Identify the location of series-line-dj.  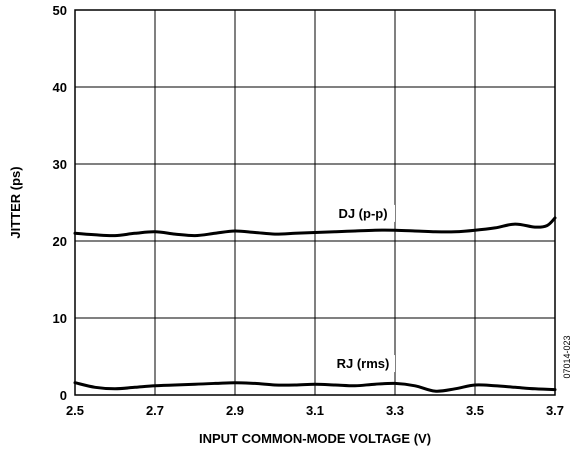
(315, 227).